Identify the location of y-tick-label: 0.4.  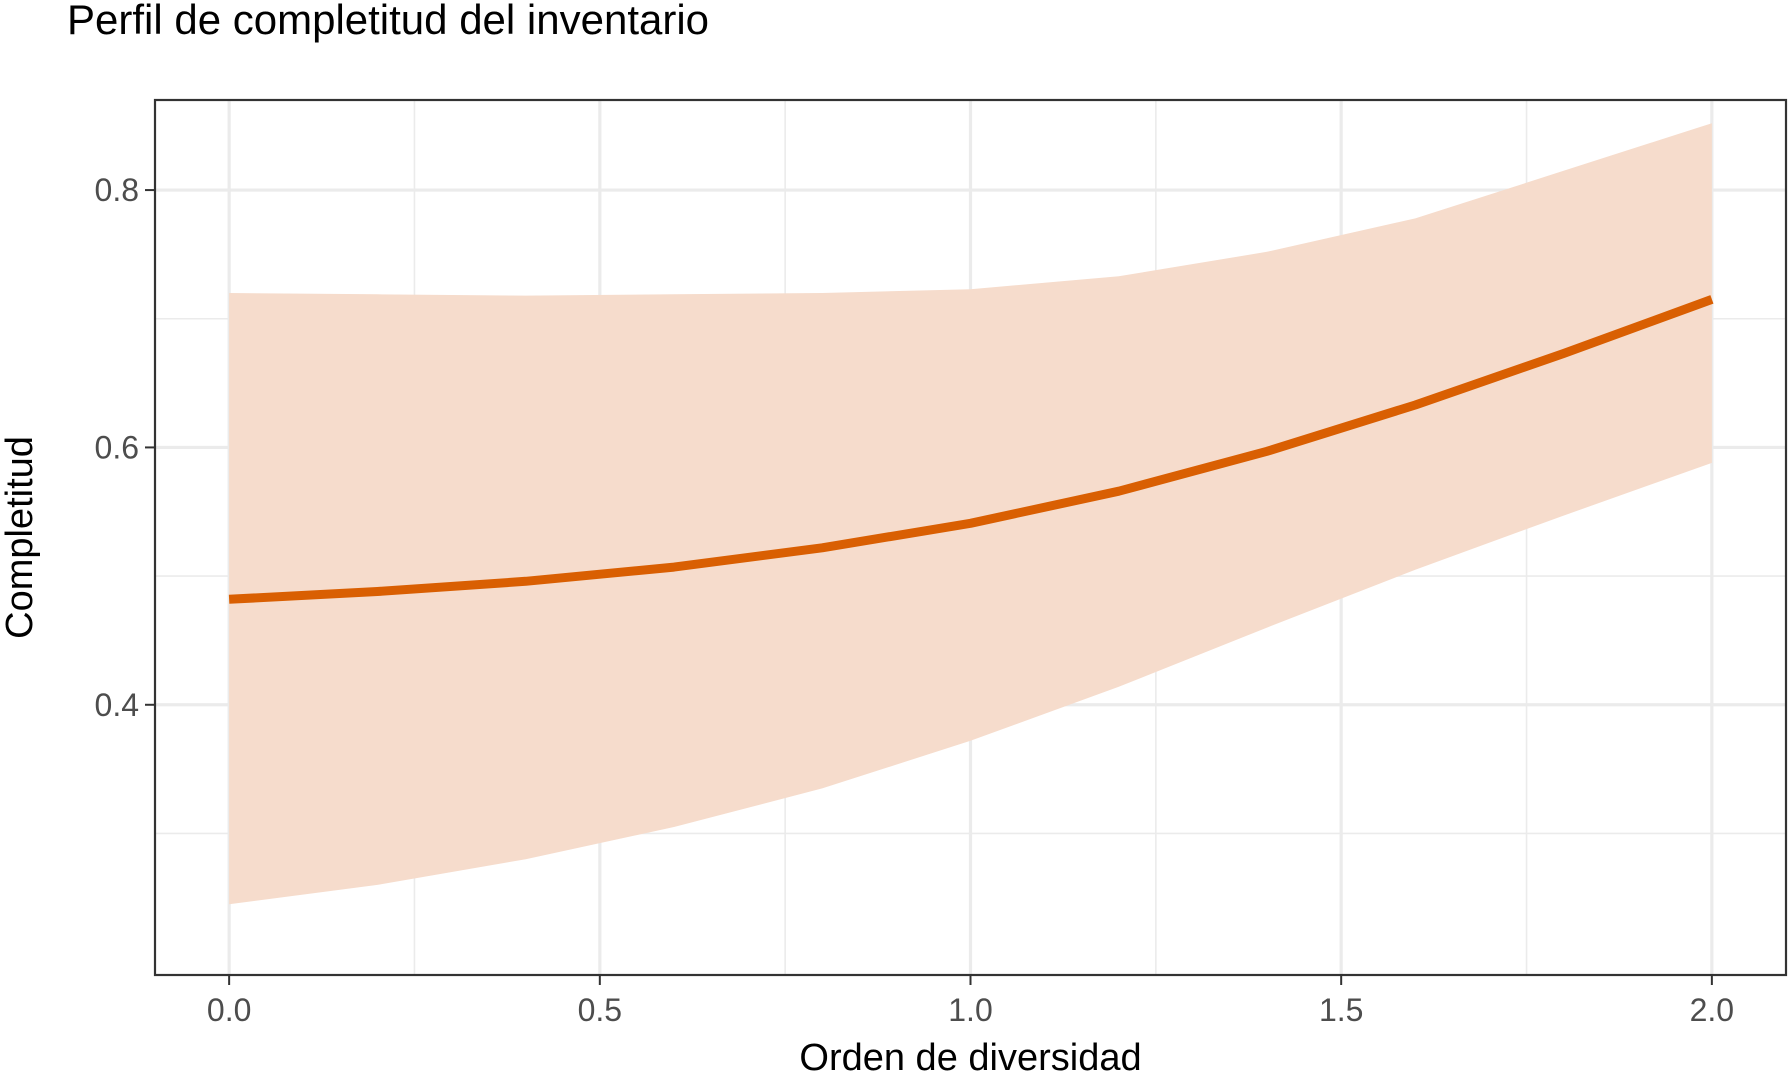
(117, 705).